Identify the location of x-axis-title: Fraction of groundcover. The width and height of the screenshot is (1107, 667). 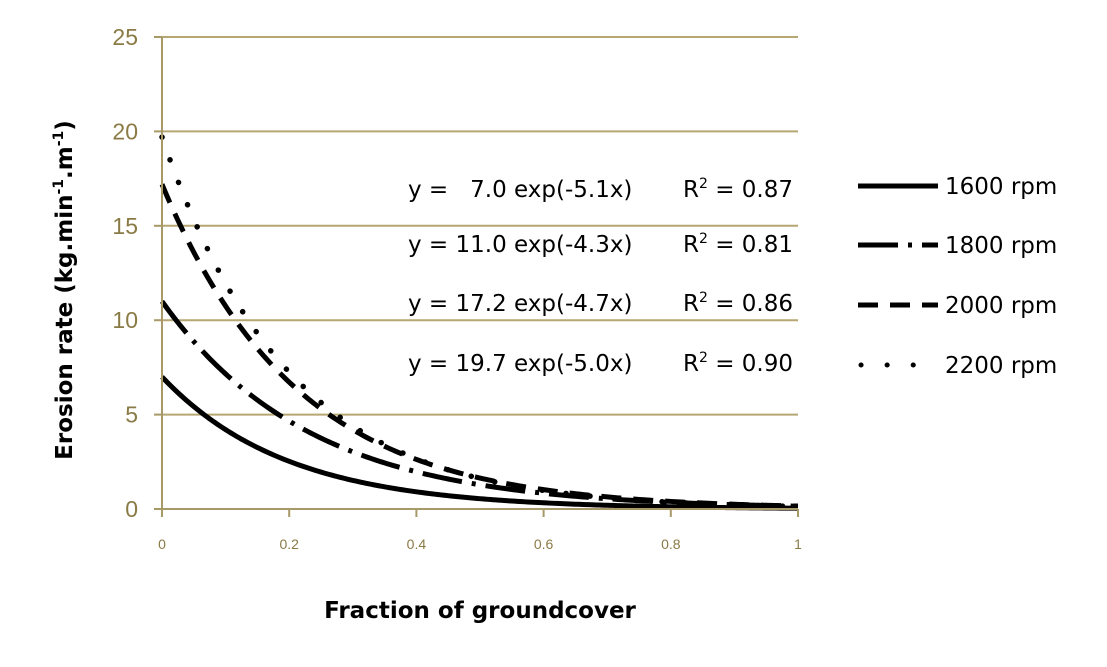
(480, 611).